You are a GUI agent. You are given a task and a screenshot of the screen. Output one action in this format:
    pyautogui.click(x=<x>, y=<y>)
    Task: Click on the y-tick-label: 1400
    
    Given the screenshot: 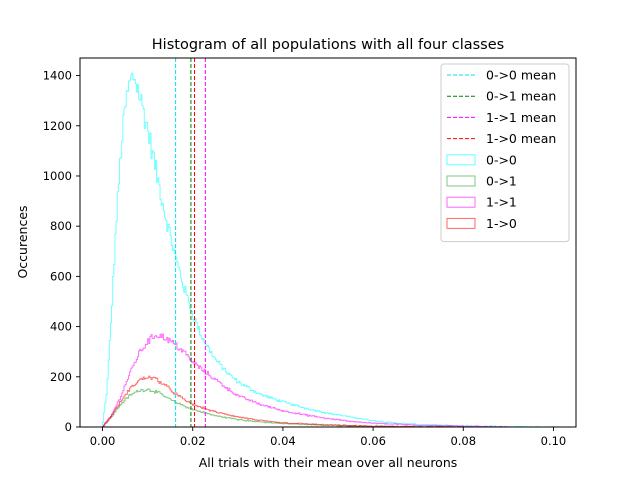 What is the action you would take?
    pyautogui.click(x=57, y=76)
    